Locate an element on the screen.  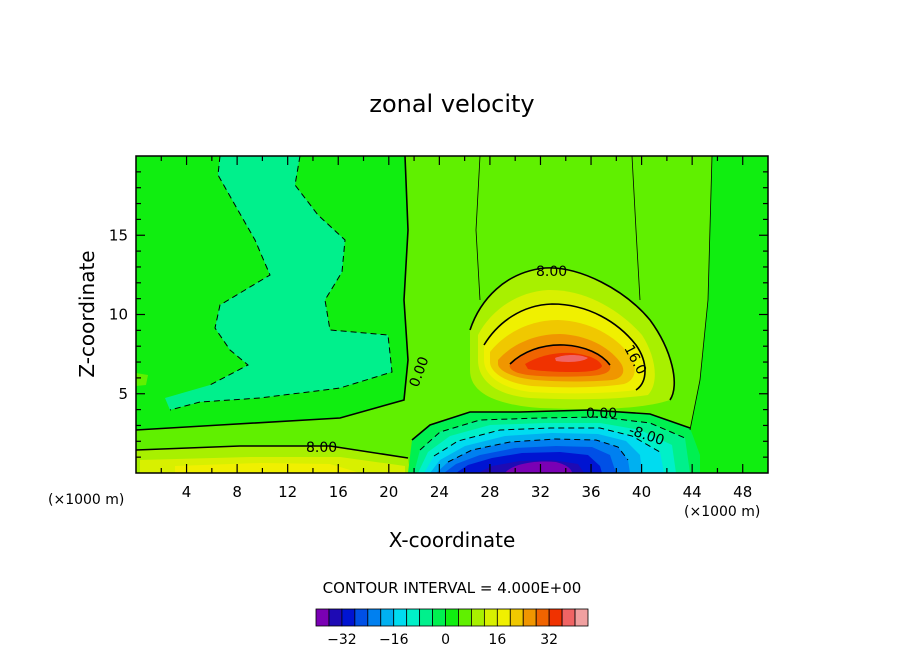
x-unit-right: (×1000 m) is located at coordinates (722, 512).